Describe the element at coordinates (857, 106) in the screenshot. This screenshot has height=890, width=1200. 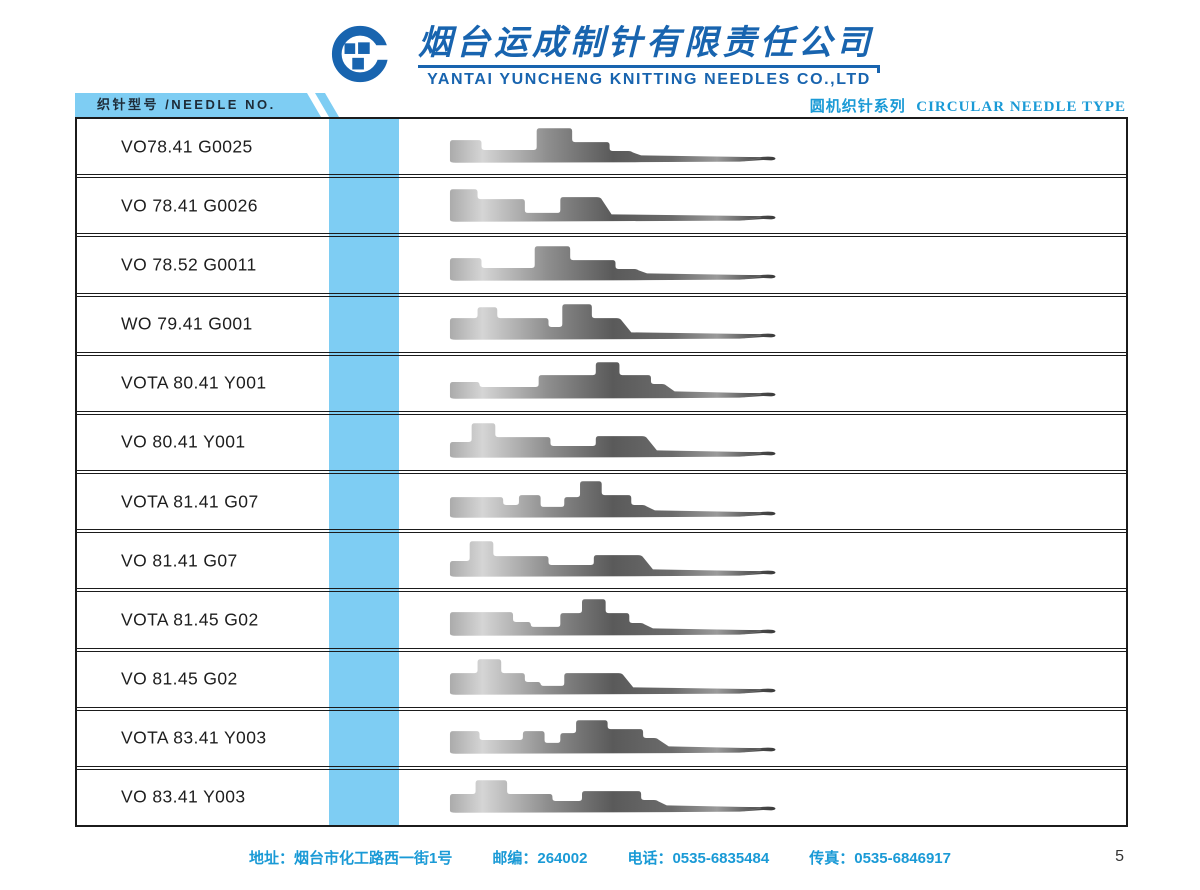
I see `series-title-zh: 圆机织针系列` at that location.